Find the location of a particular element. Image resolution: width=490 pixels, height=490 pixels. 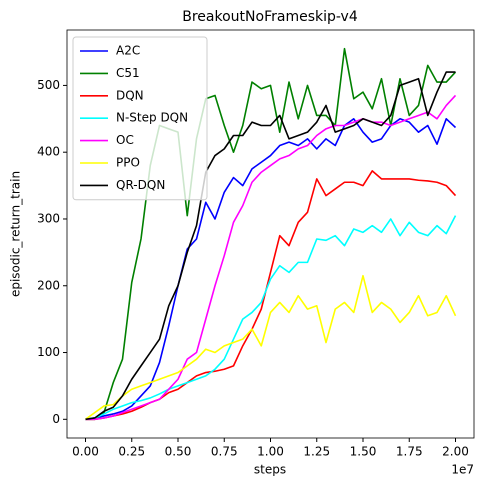

legend-label: N-Step DQN is located at coordinates (152, 118).